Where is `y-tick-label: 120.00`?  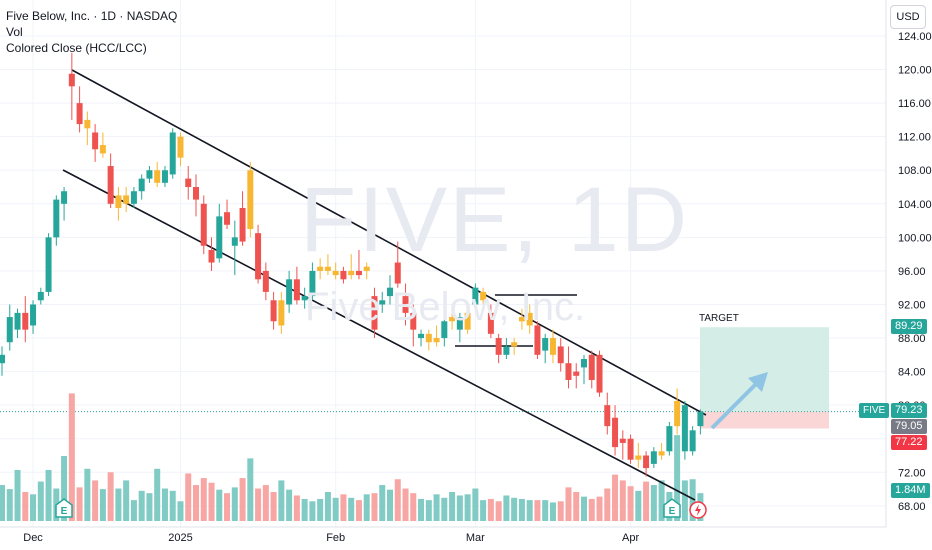 y-tick-label: 120.00 is located at coordinates (915, 71).